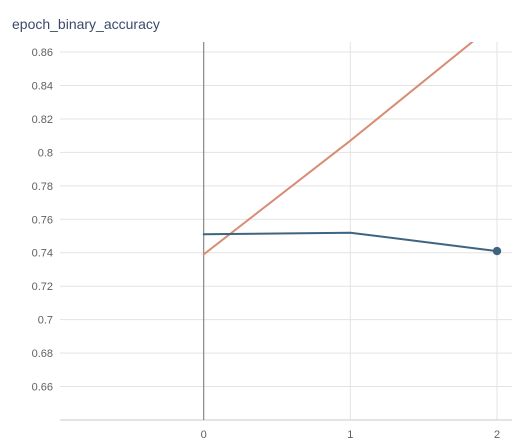 The image size is (512, 444). What do you see at coordinates (45, 153) in the screenshot?
I see `y-tick-label: 0.8` at bounding box center [45, 153].